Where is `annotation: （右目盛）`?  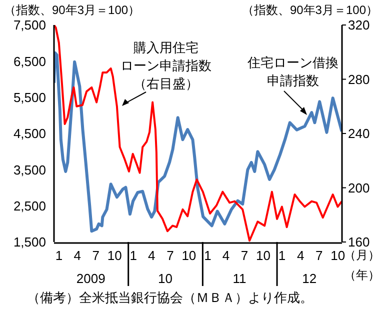 annotation: （右目盛） is located at coordinates (166, 83).